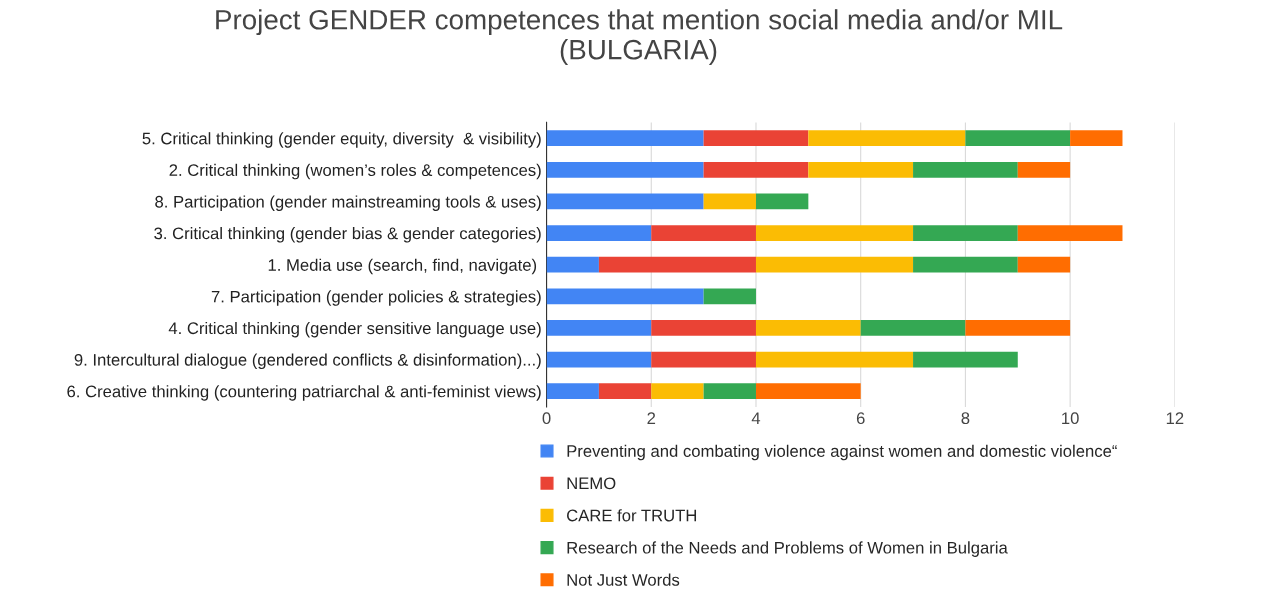 The height and width of the screenshot is (612, 1277). I want to click on y-tick-label: 2. Critical thinking (women’s roles & competences), so click(355, 171).